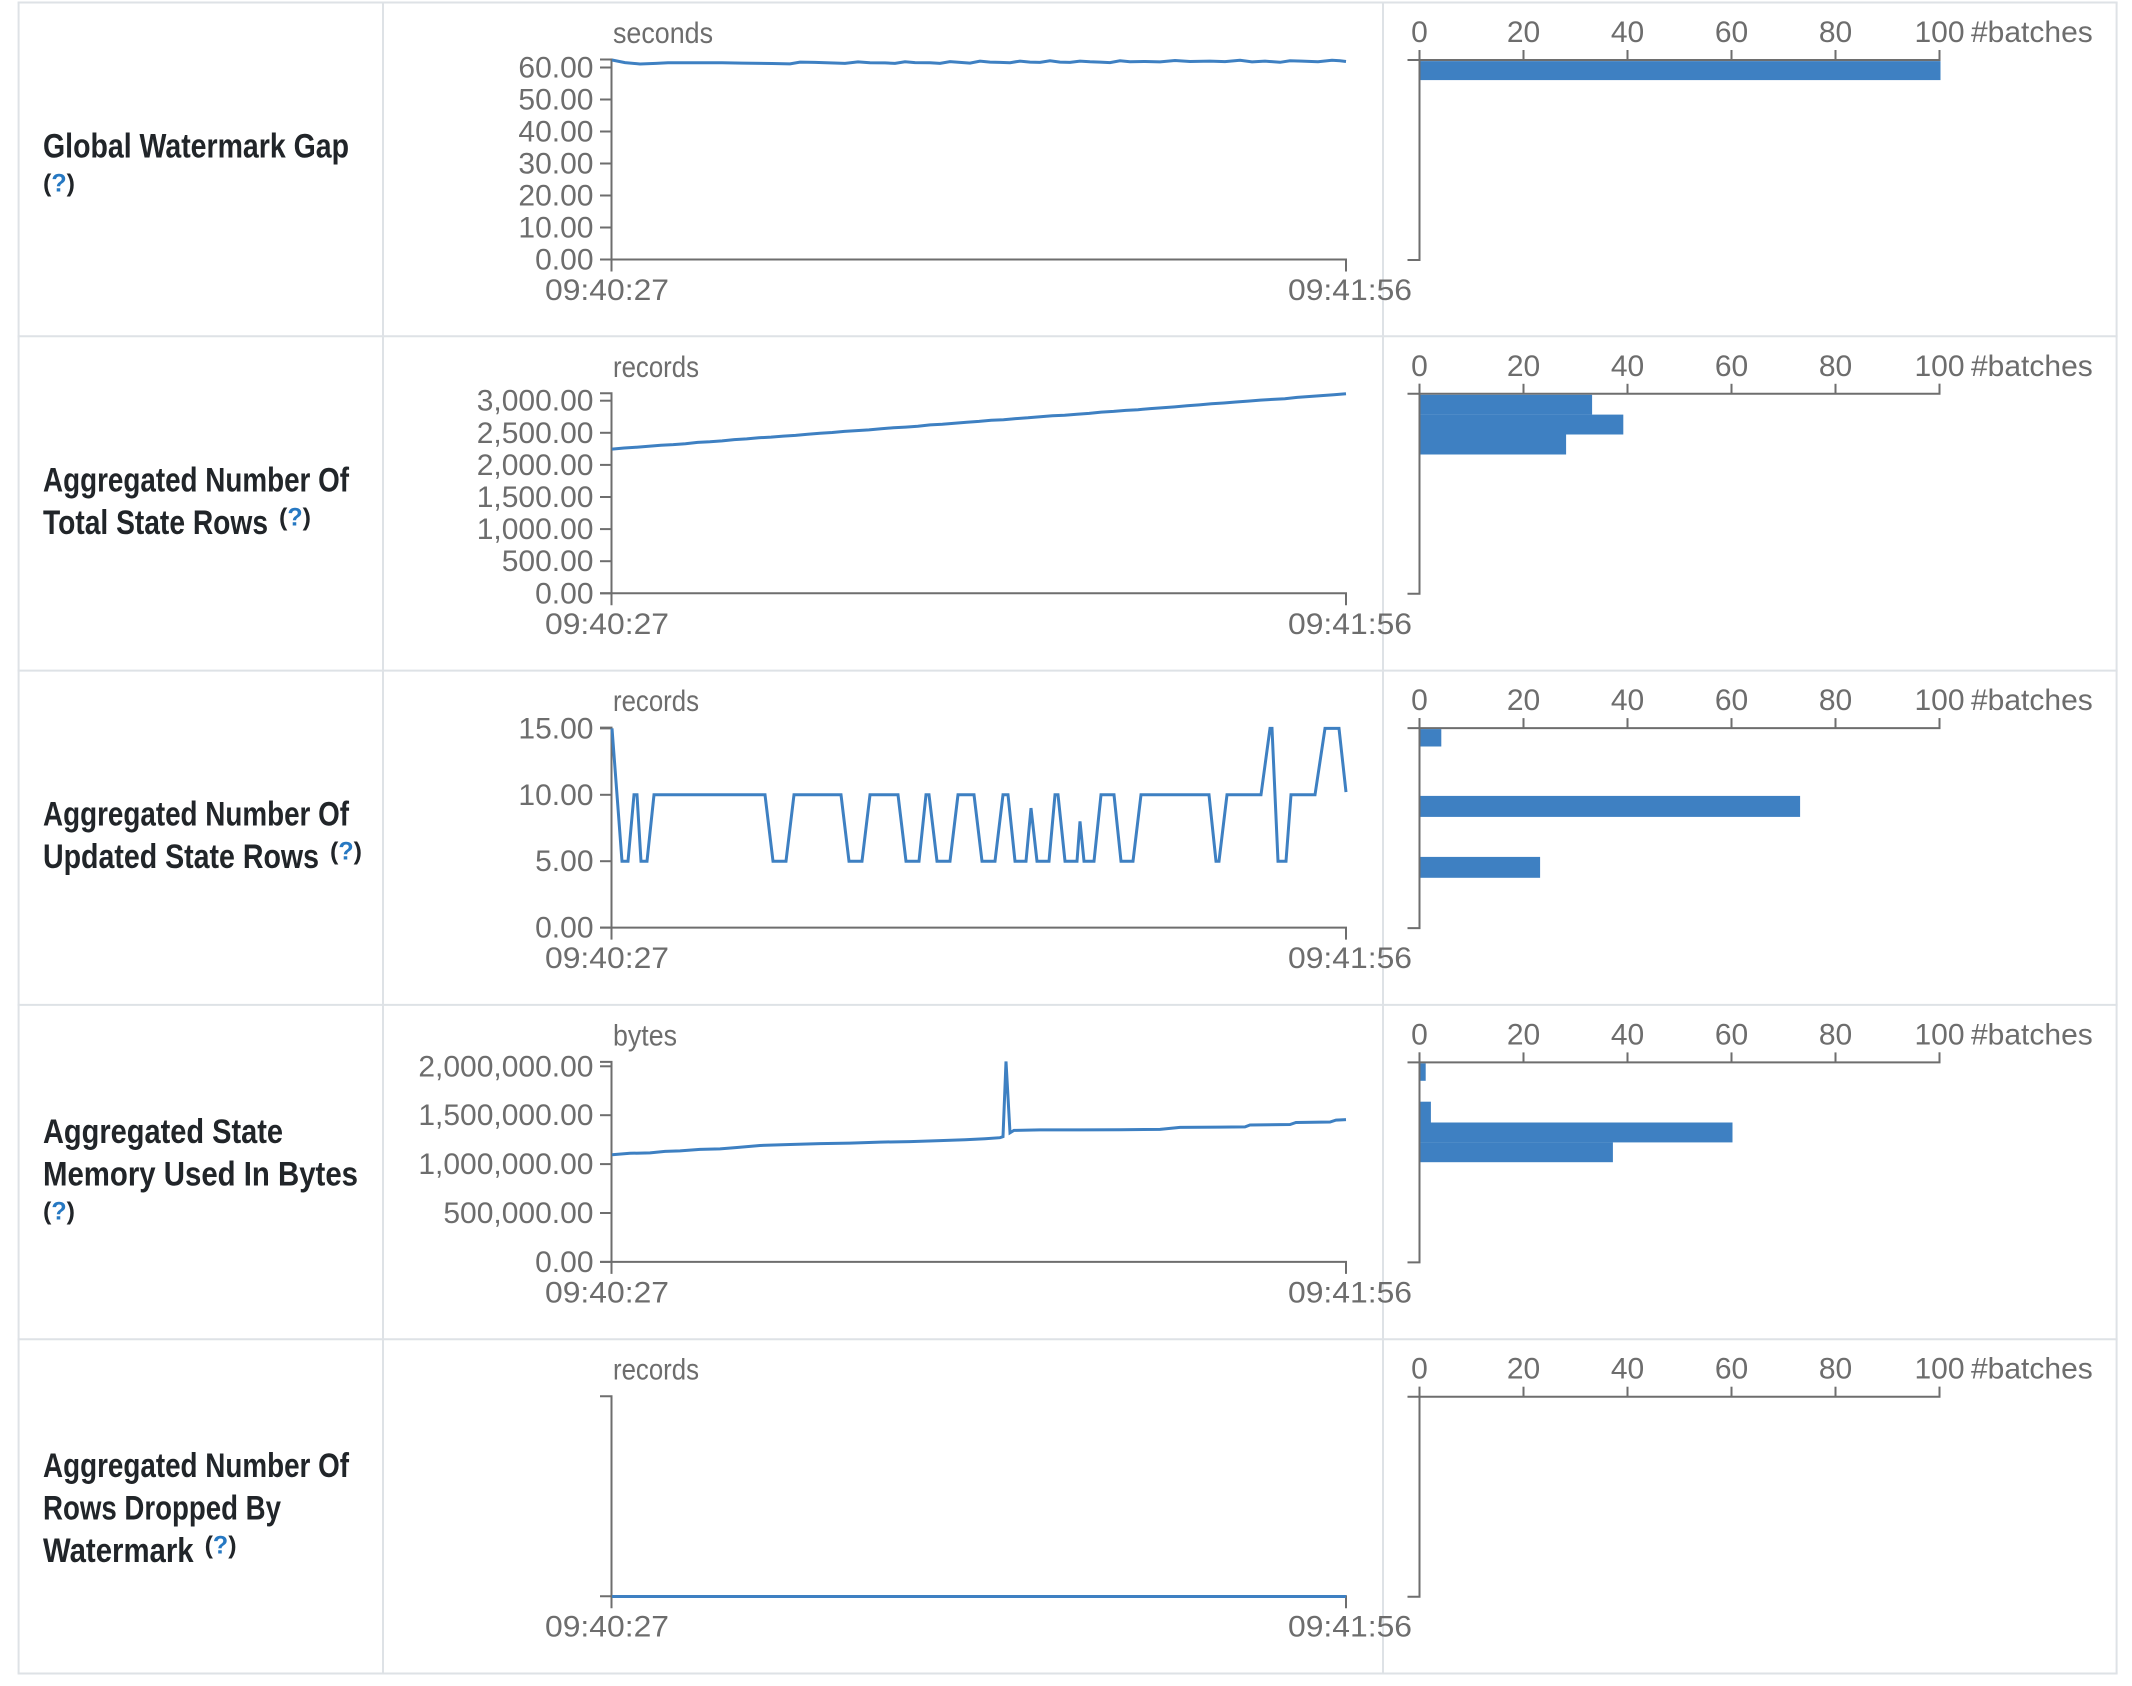 The width and height of the screenshot is (2132, 1686). Describe the element at coordinates (518, 1213) in the screenshot. I see `svg-text: 500,000.00` at that location.